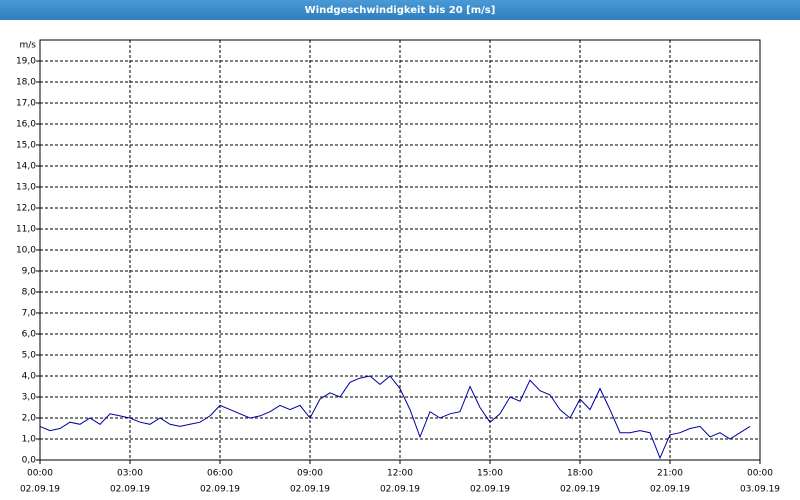 The height and width of the screenshot is (500, 800). Describe the element at coordinates (26, 83) in the screenshot. I see `y-tick-label: 18,0` at that location.